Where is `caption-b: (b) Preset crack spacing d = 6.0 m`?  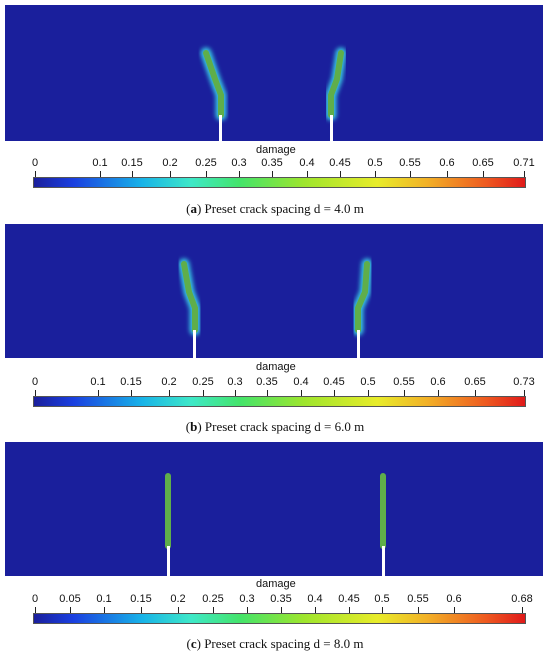
caption-b: (b) Preset crack spacing d = 6.0 m is located at coordinates (275, 426).